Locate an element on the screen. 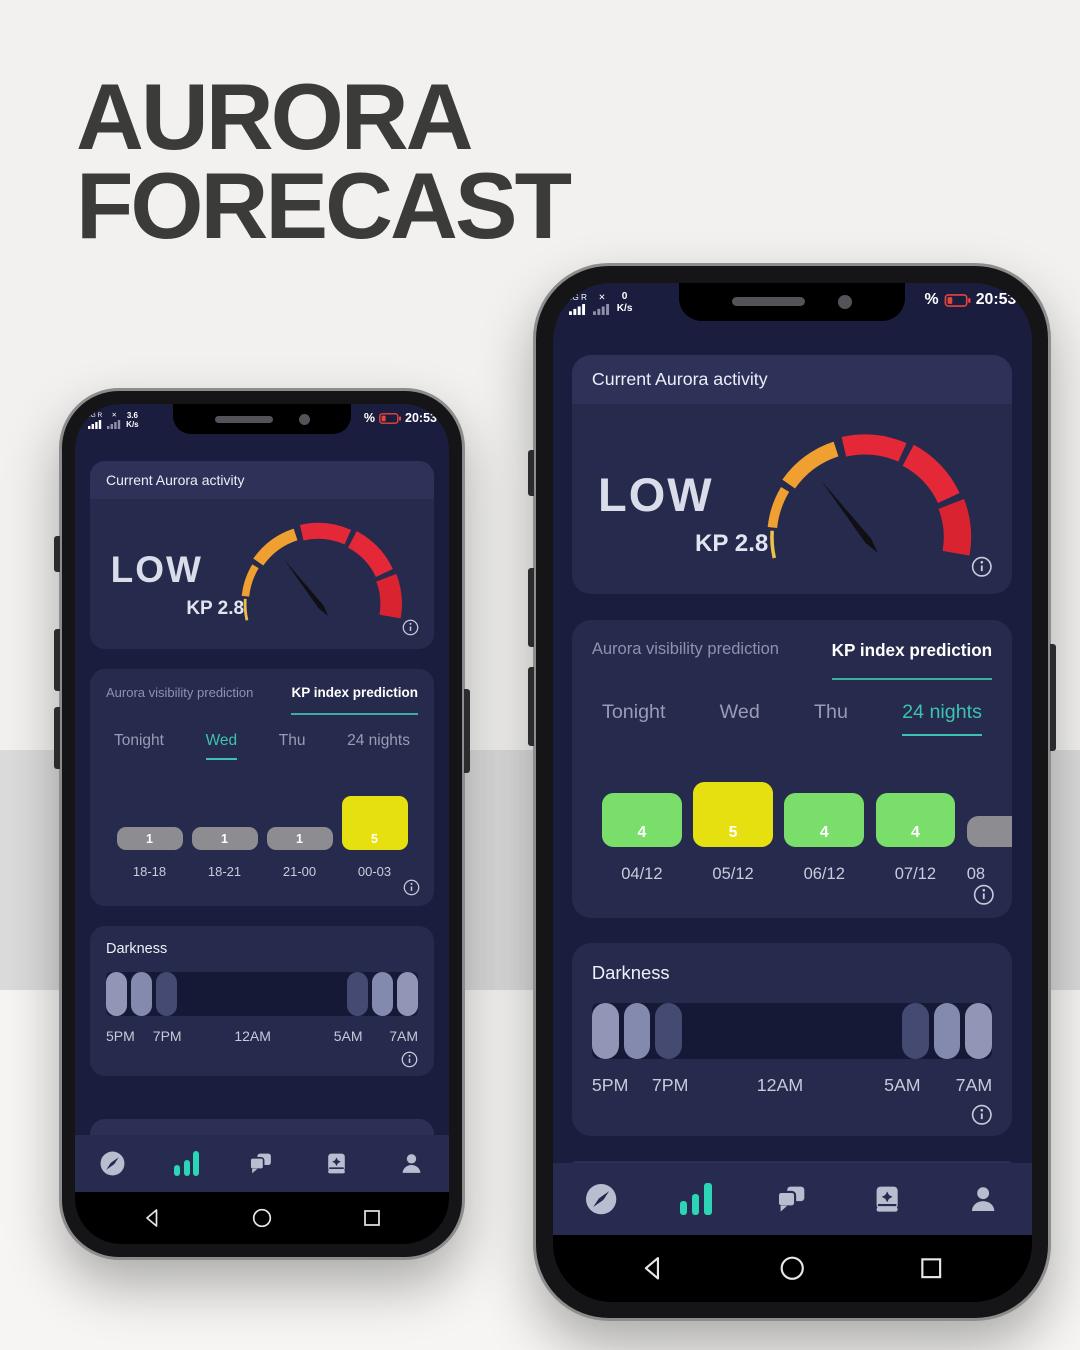 The image size is (1080, 1350). network-speed: 0 K/s is located at coordinates (624, 303).